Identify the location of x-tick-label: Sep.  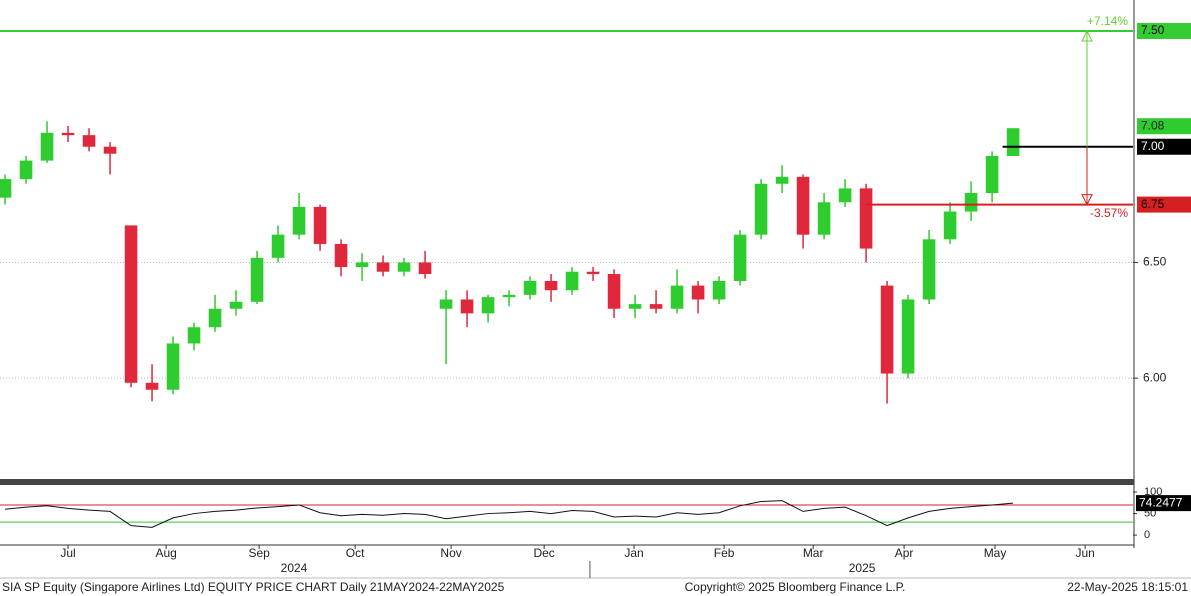
(259, 553).